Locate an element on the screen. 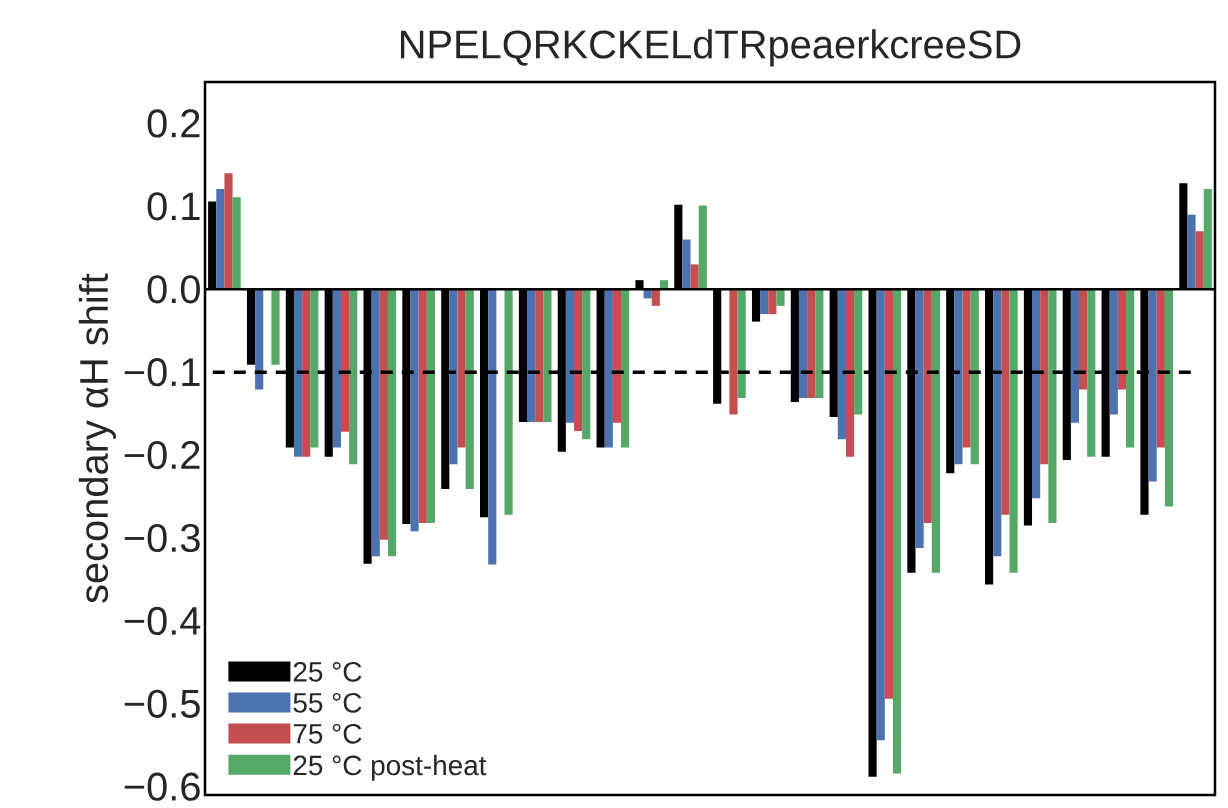 This screenshot has height=808, width=1228. legend-label: 55 °C is located at coordinates (327, 702).